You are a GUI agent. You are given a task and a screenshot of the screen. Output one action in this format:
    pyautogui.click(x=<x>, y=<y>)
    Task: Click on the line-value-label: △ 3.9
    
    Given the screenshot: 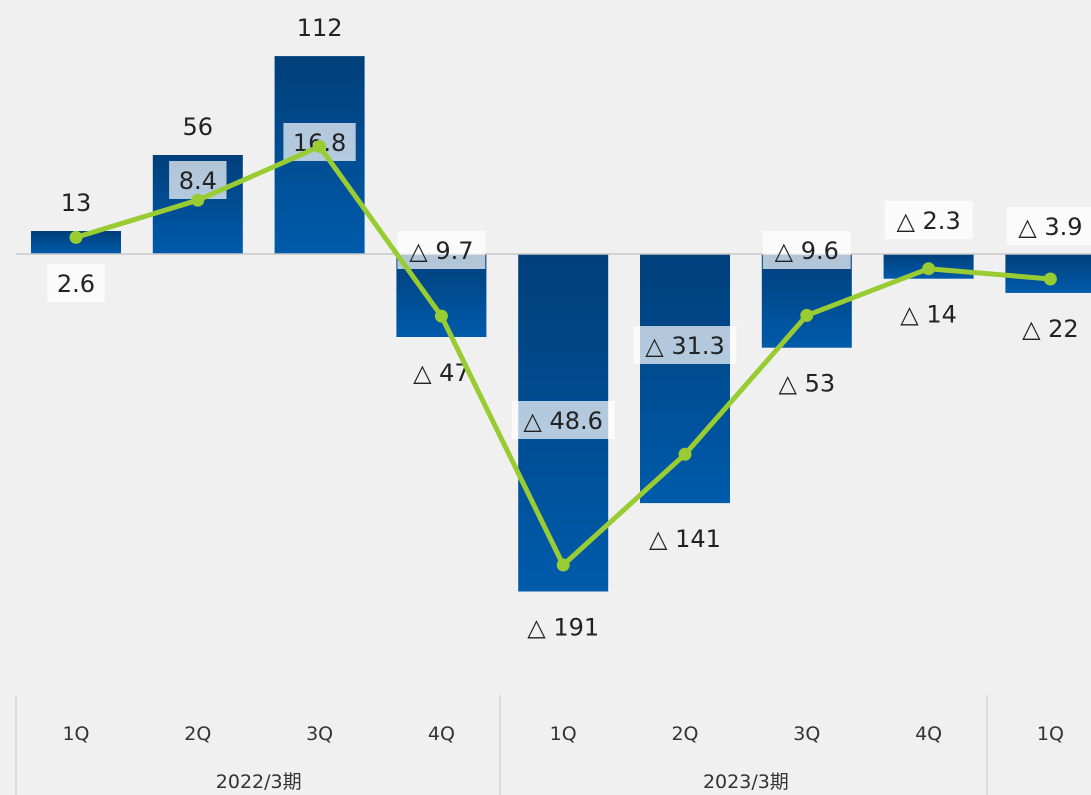 What is the action you would take?
    pyautogui.click(x=1048, y=226)
    